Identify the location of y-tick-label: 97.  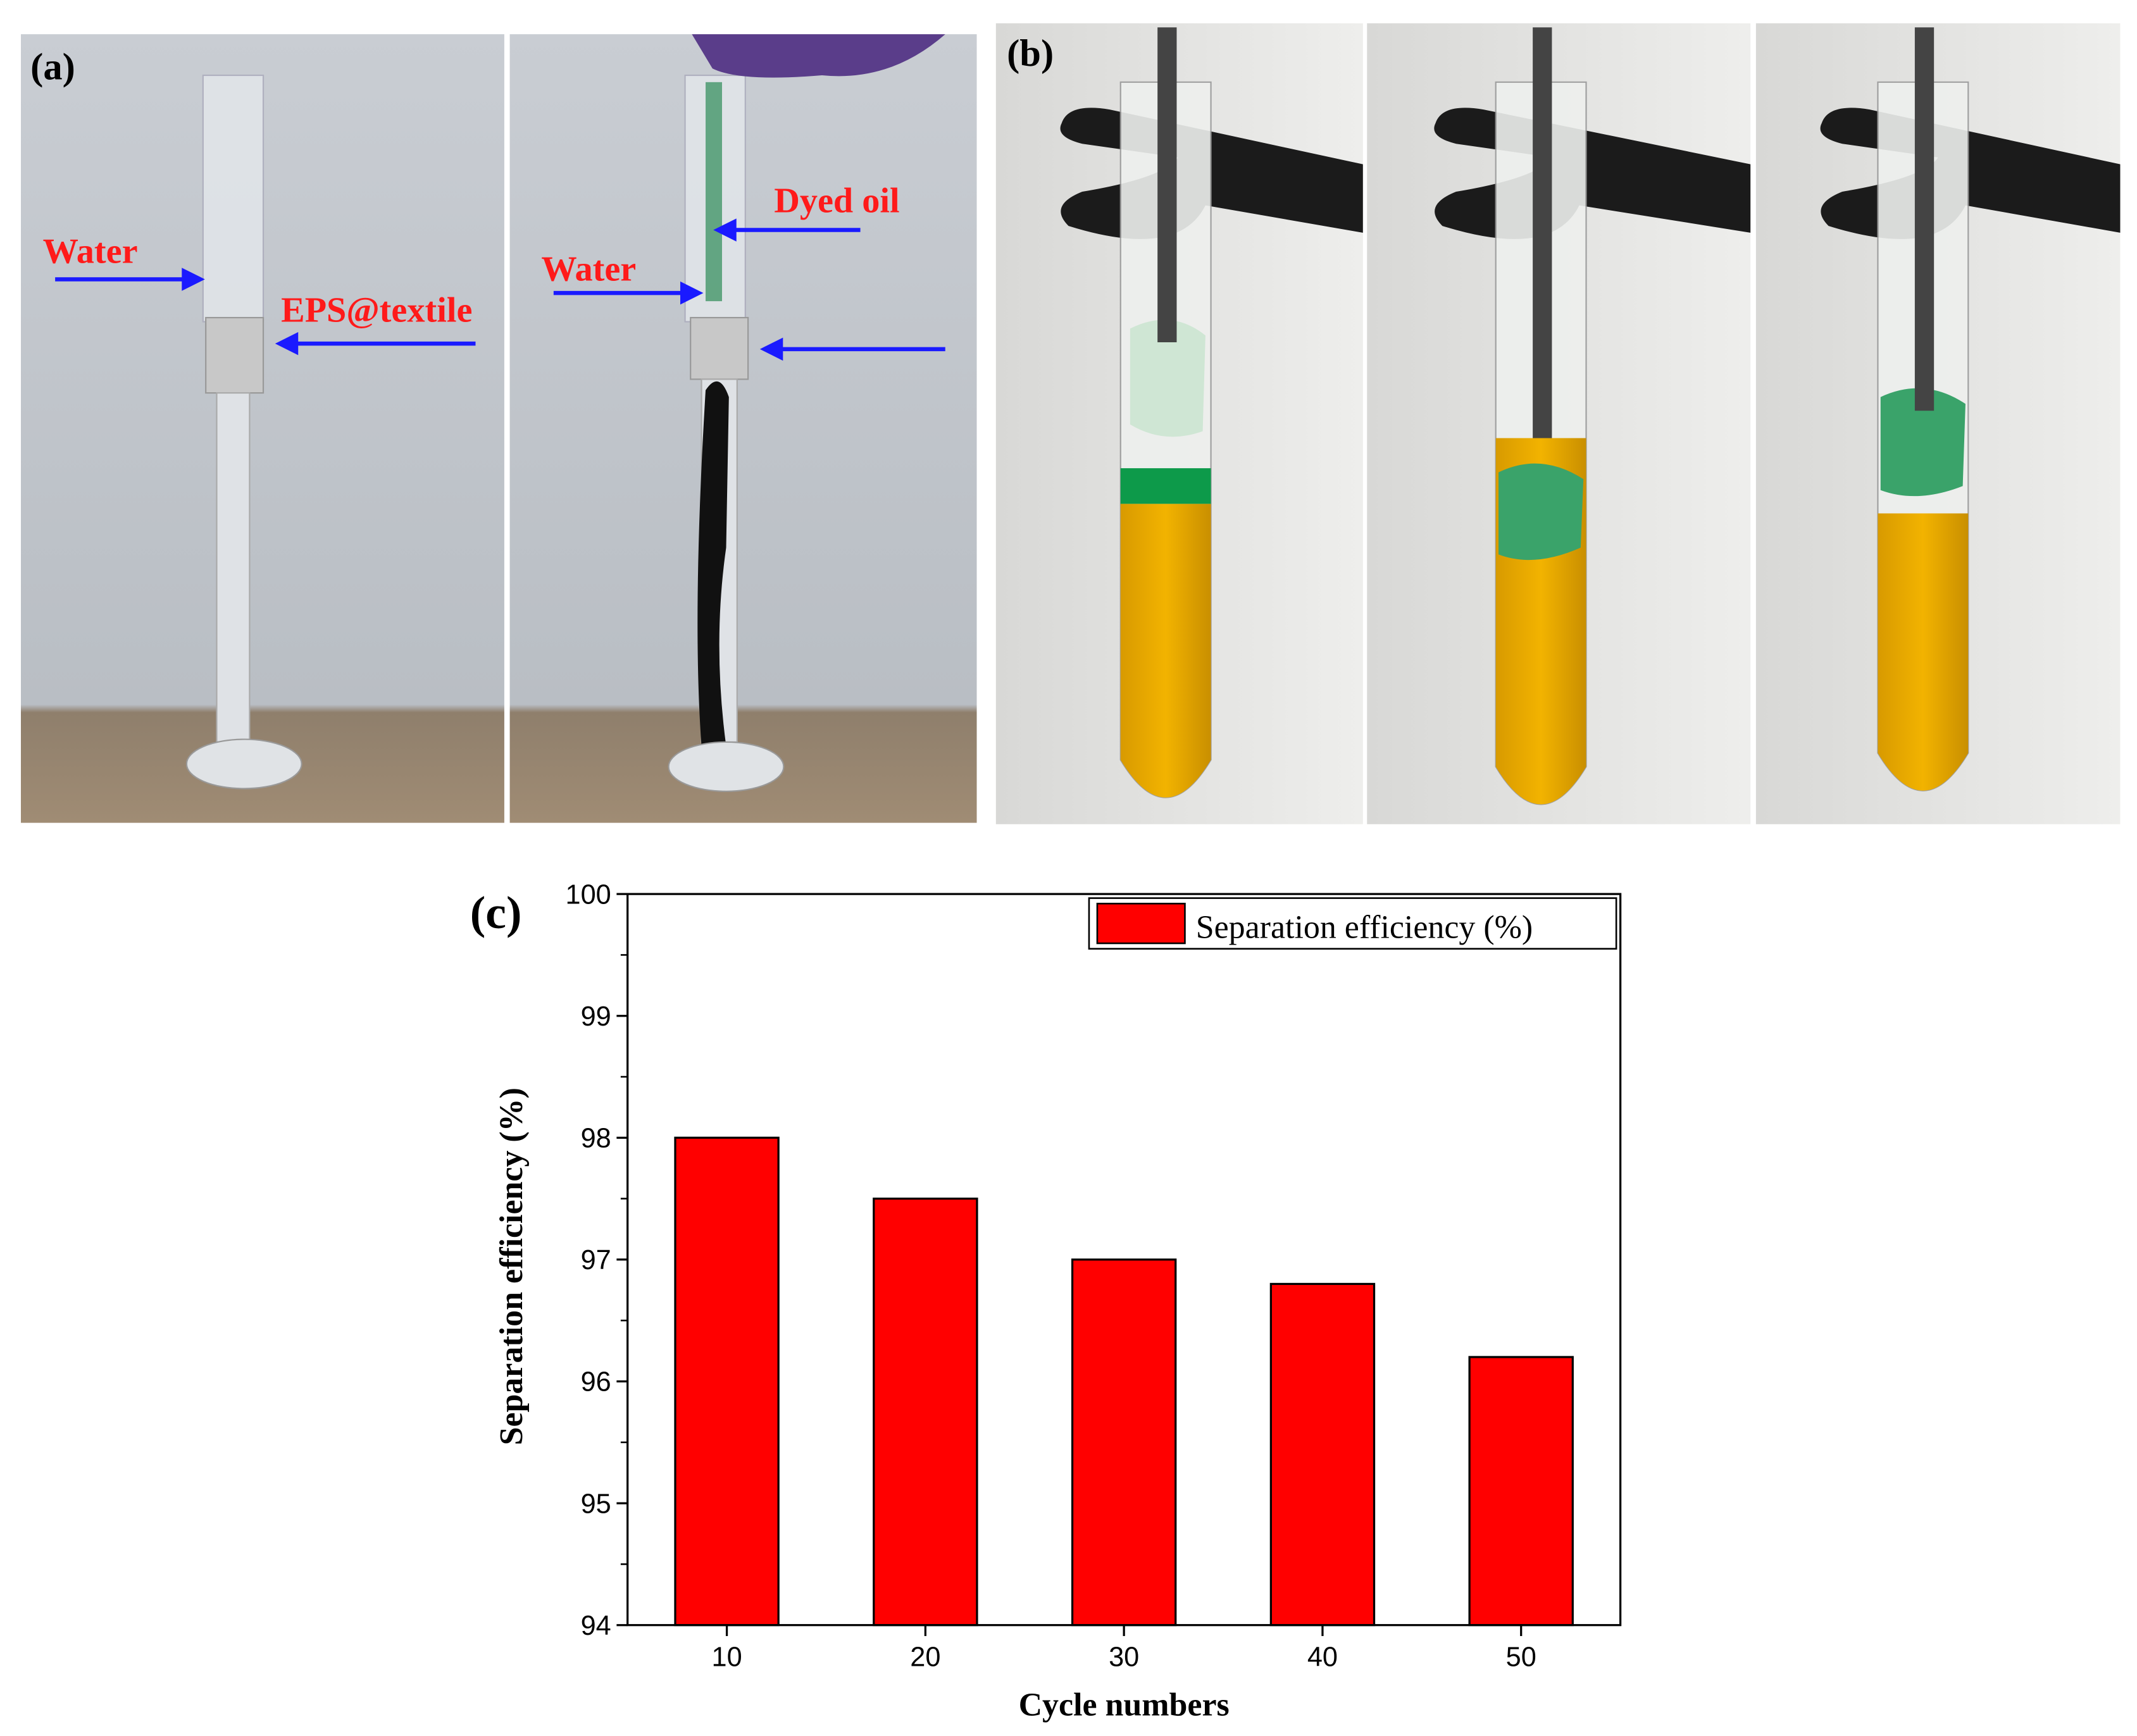
(596, 1260).